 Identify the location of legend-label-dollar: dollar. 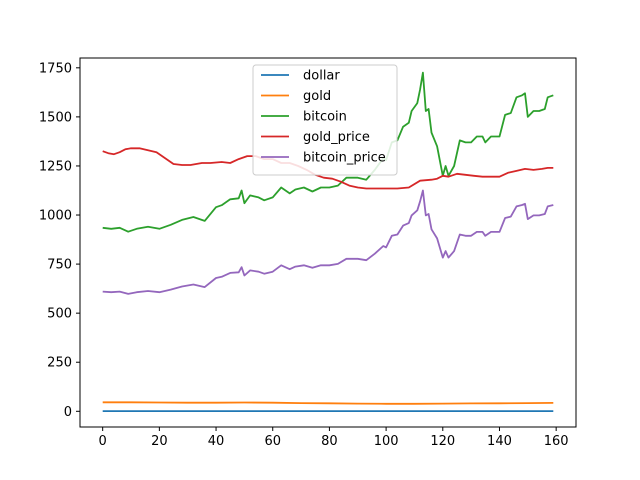
(321, 76).